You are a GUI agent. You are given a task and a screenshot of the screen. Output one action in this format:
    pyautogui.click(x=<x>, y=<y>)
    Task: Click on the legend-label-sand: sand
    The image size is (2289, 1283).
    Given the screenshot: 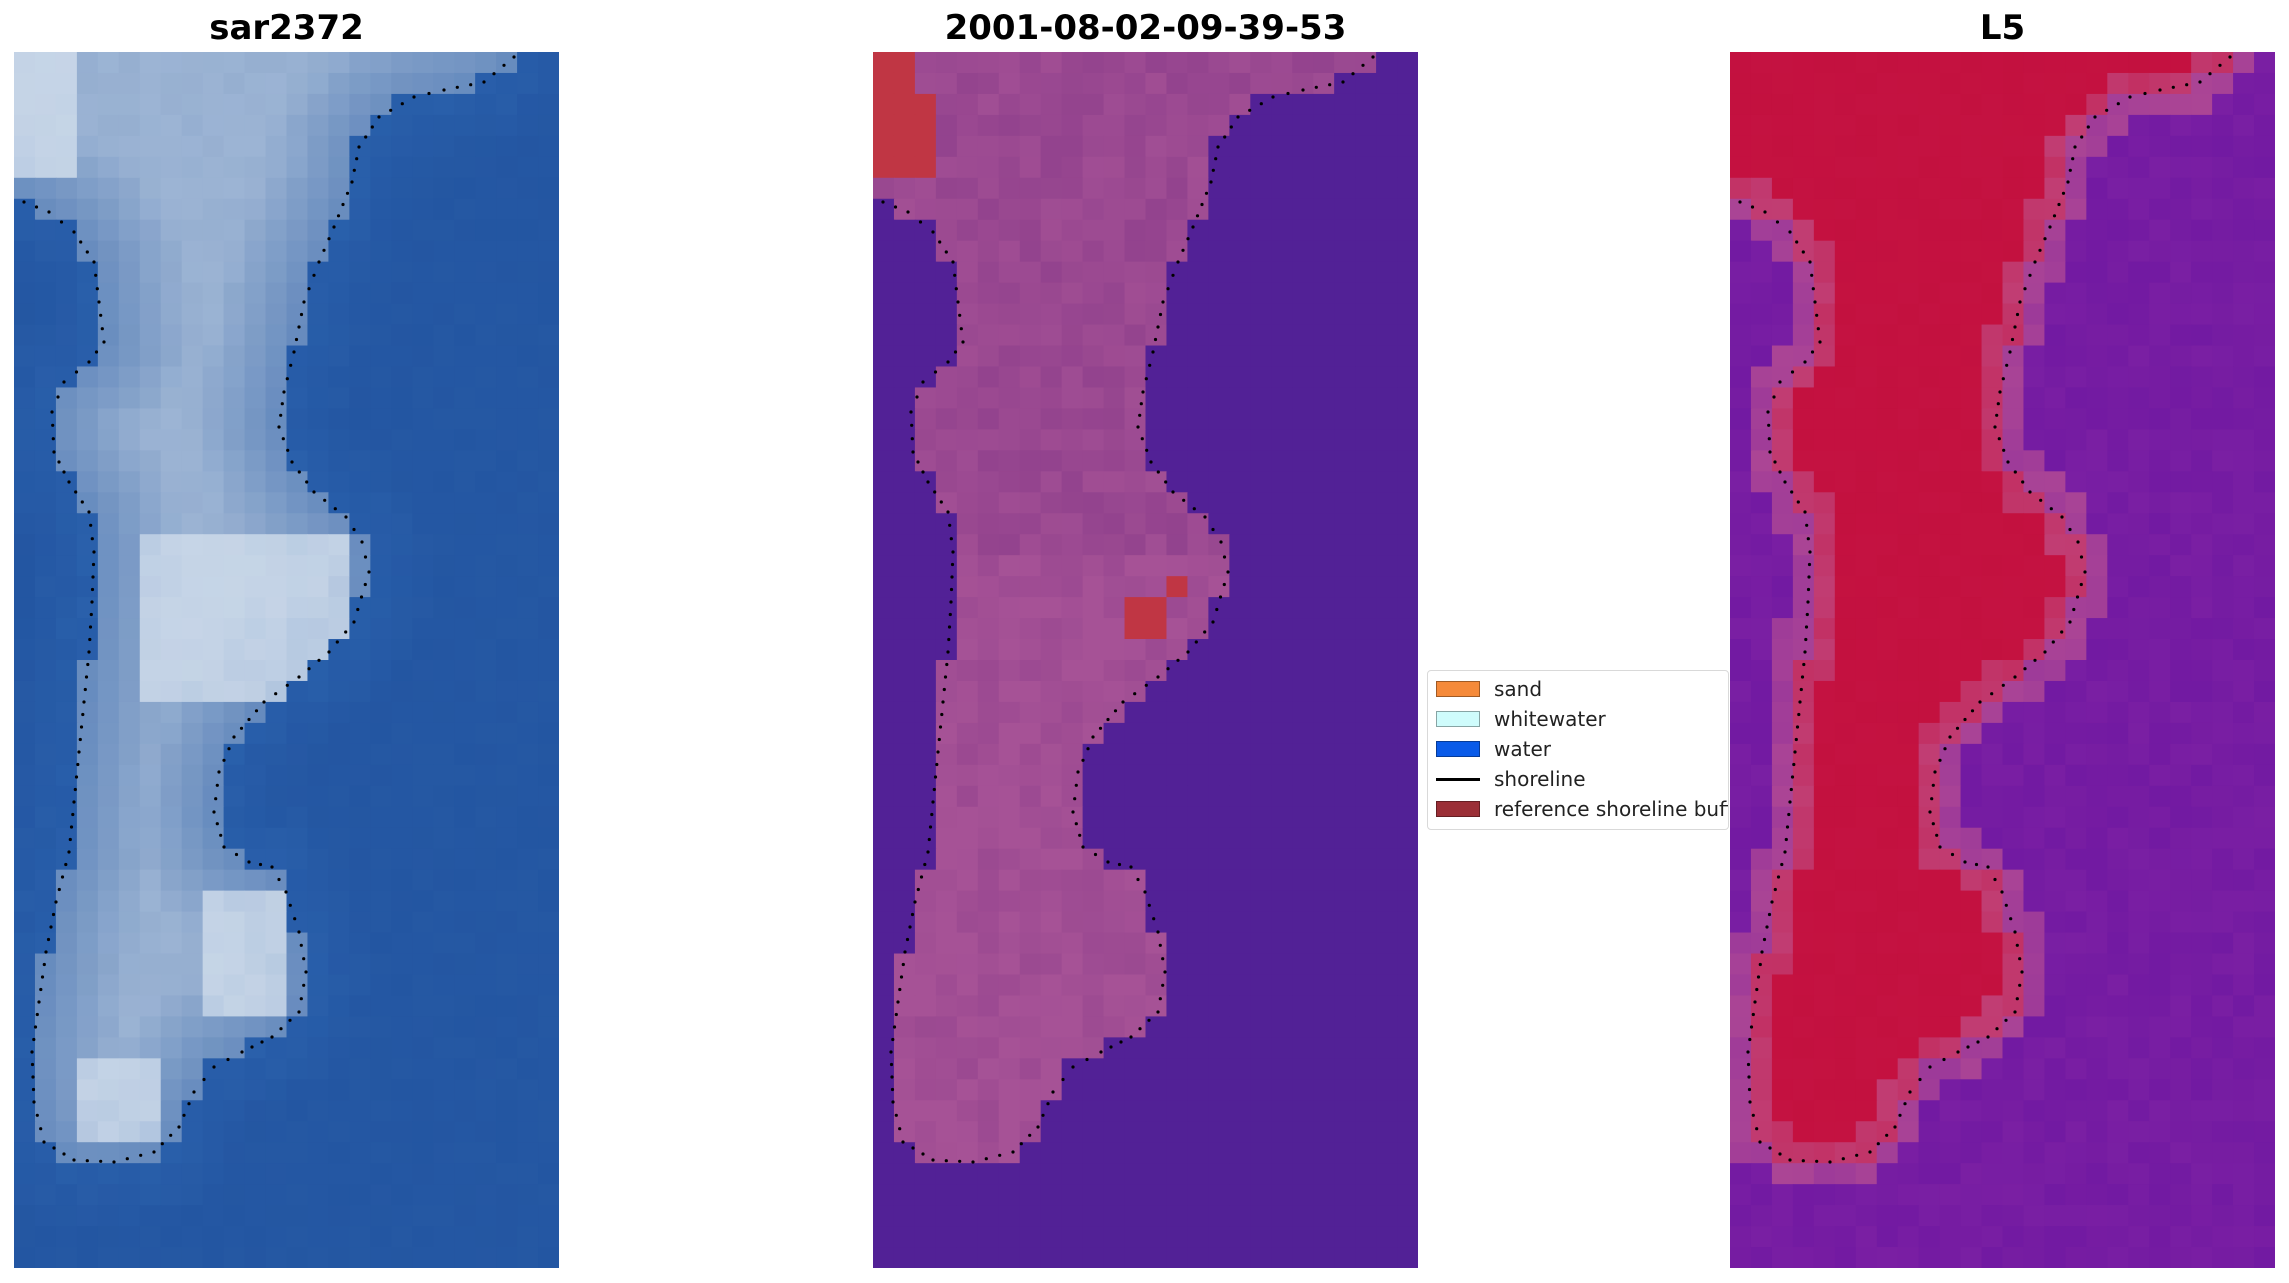 What is the action you would take?
    pyautogui.click(x=1518, y=689)
    